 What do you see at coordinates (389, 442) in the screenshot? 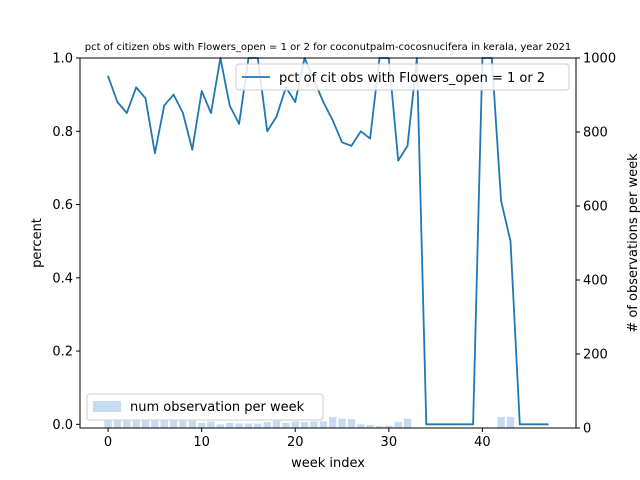
I see `x-tick-label-3: 30` at bounding box center [389, 442].